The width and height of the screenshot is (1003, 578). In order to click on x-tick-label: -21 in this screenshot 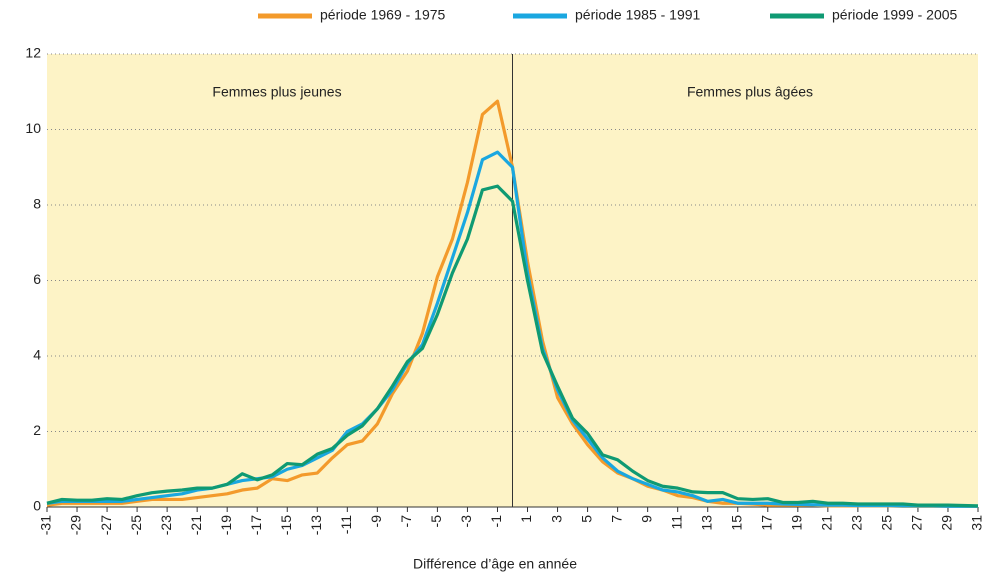, I will do `click(196, 525)`.